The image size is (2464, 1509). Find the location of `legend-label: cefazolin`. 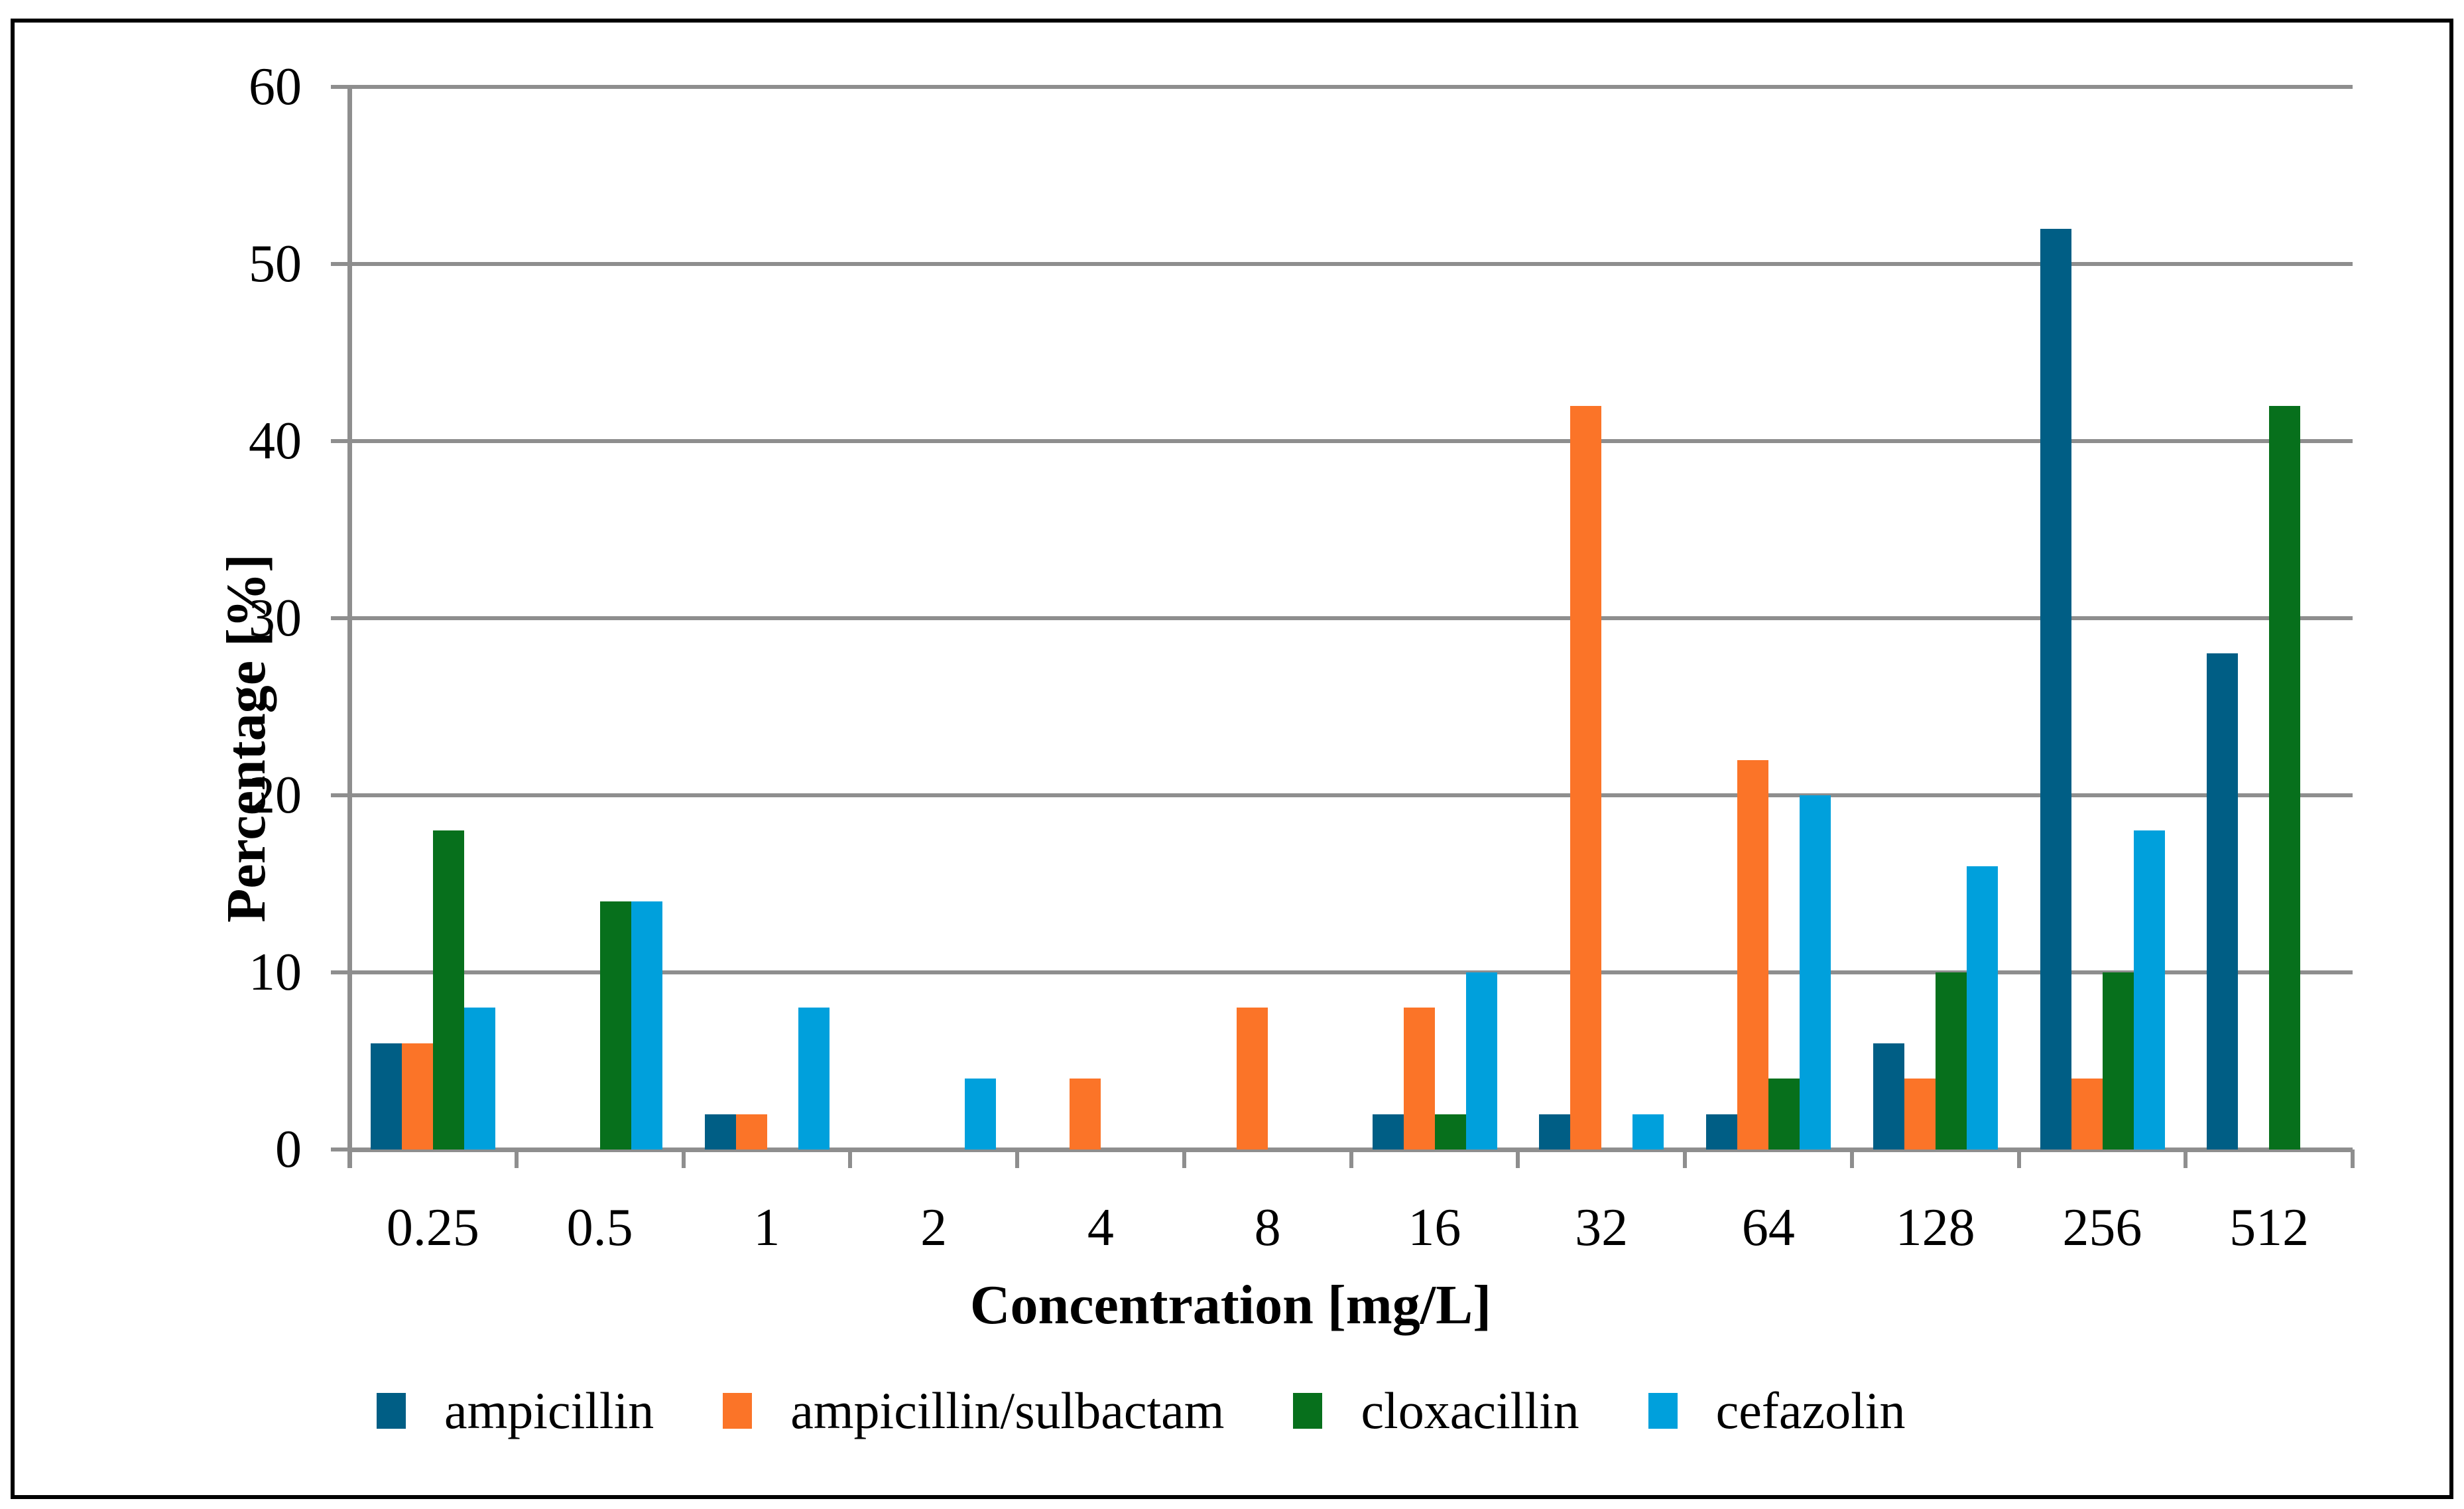

legend-label: cefazolin is located at coordinates (1811, 1411).